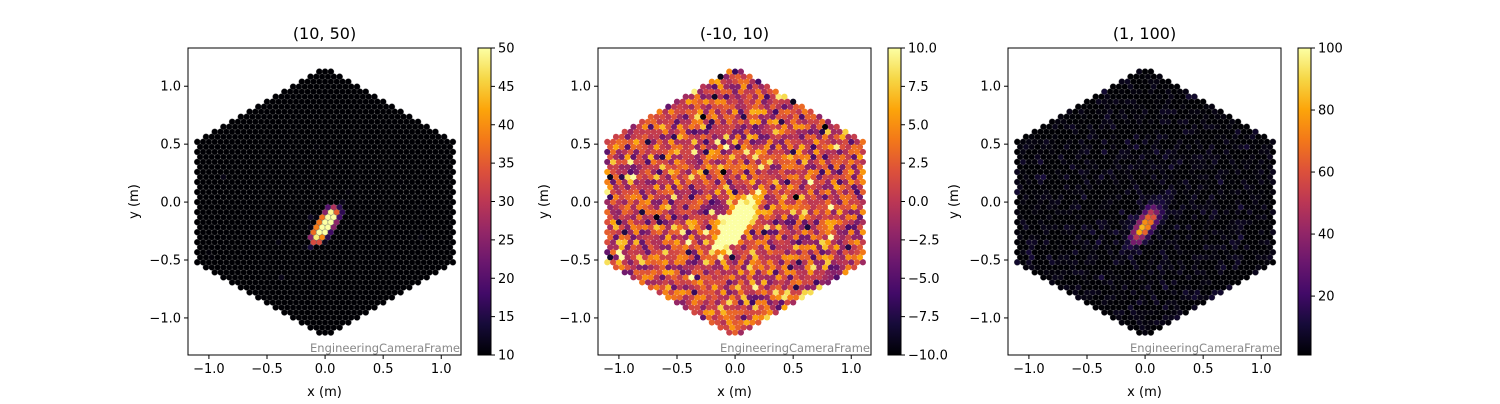  I want to click on colorbar-tick-label: 5.0, so click(918, 125).